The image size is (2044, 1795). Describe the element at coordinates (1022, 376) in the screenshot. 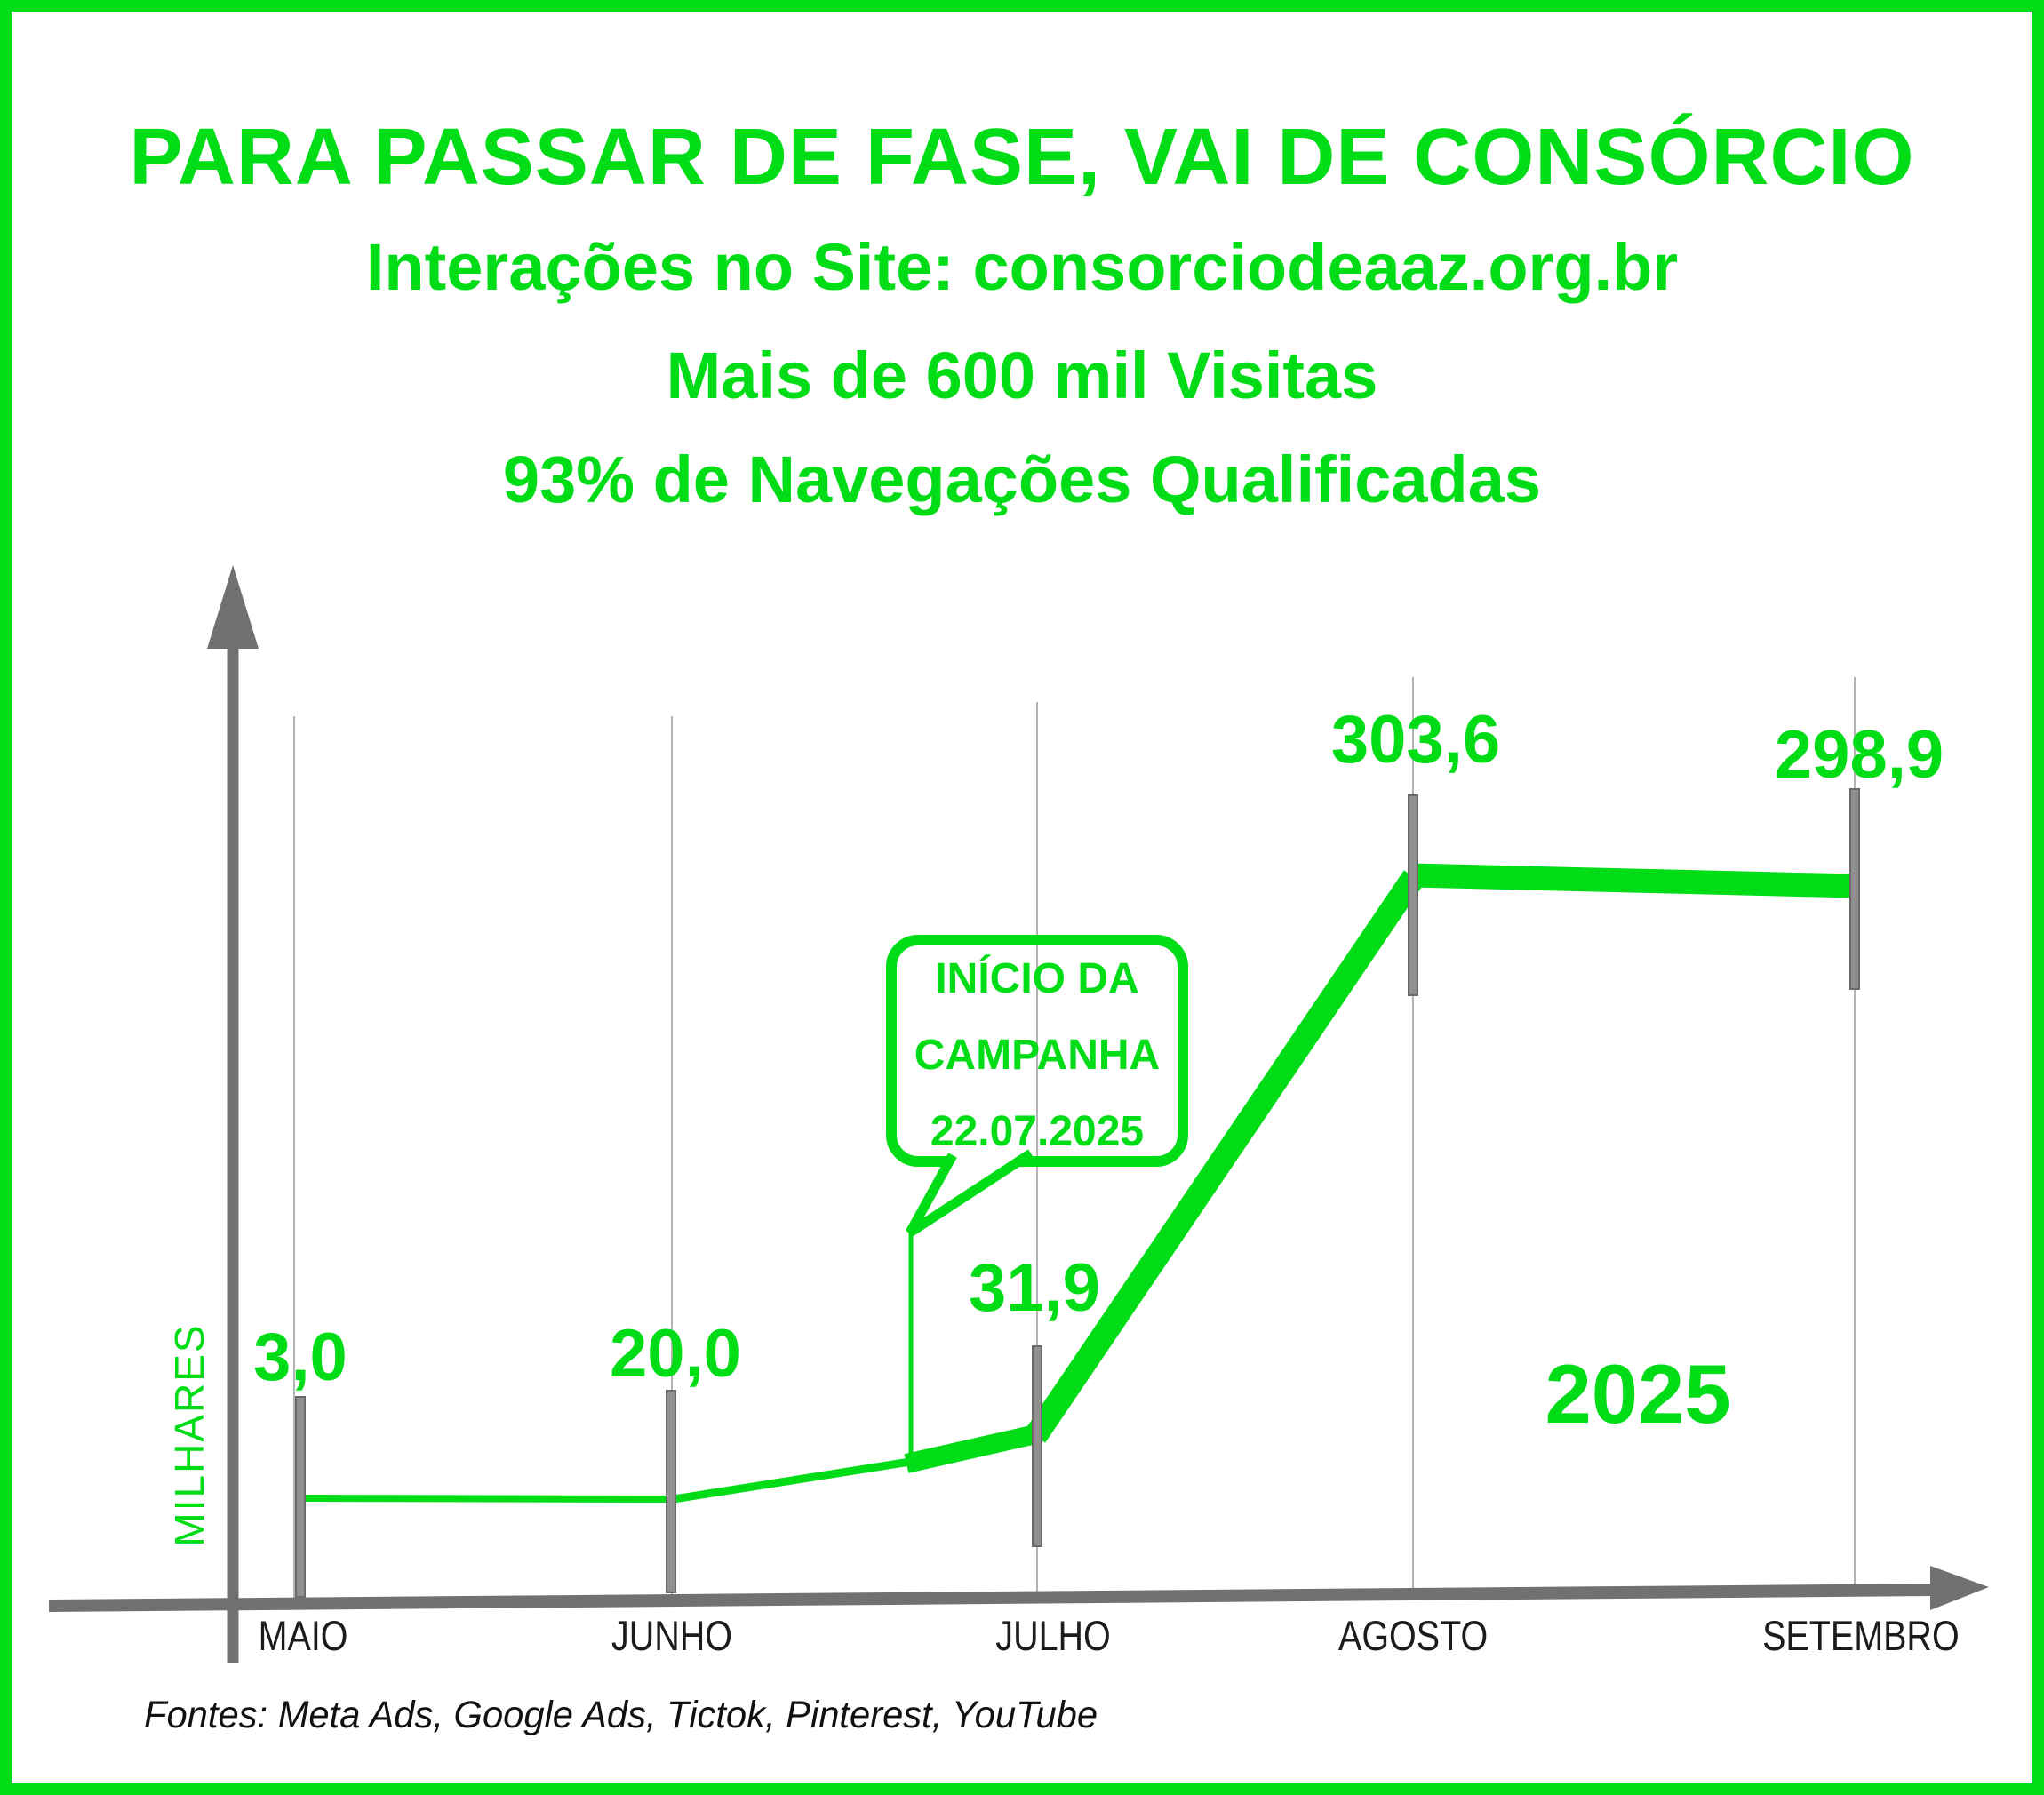

I see `subtitle-visits: Mais de 600 mil Visitas` at that location.